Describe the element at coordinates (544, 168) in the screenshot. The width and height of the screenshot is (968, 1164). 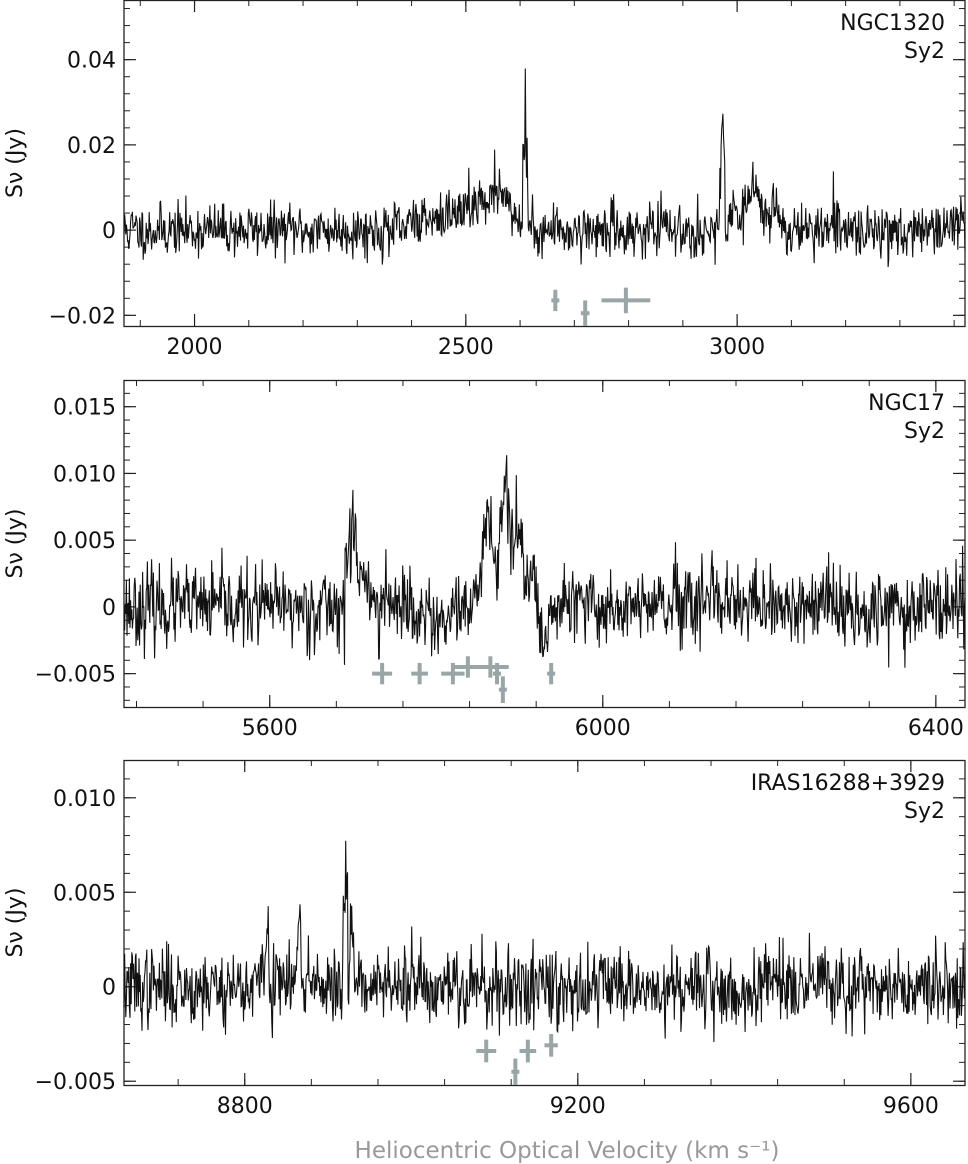
I see `spectrum-line` at that location.